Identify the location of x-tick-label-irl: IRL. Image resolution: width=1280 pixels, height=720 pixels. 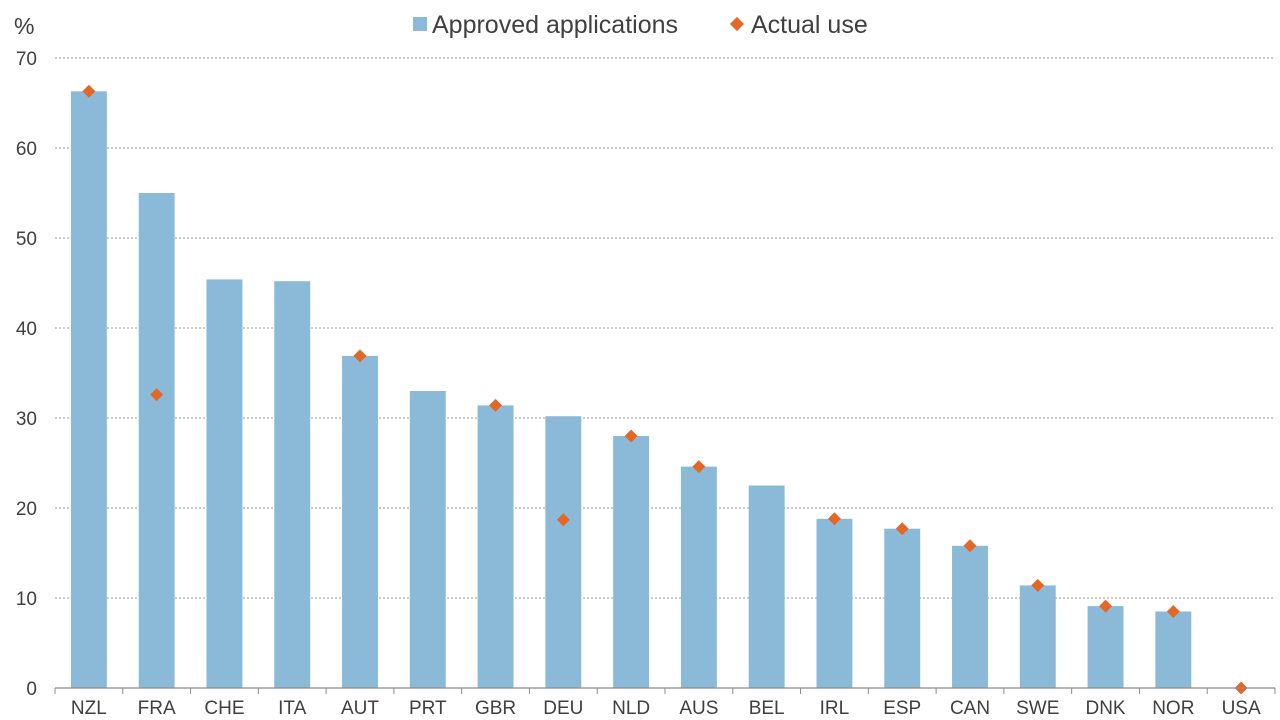
(835, 708).